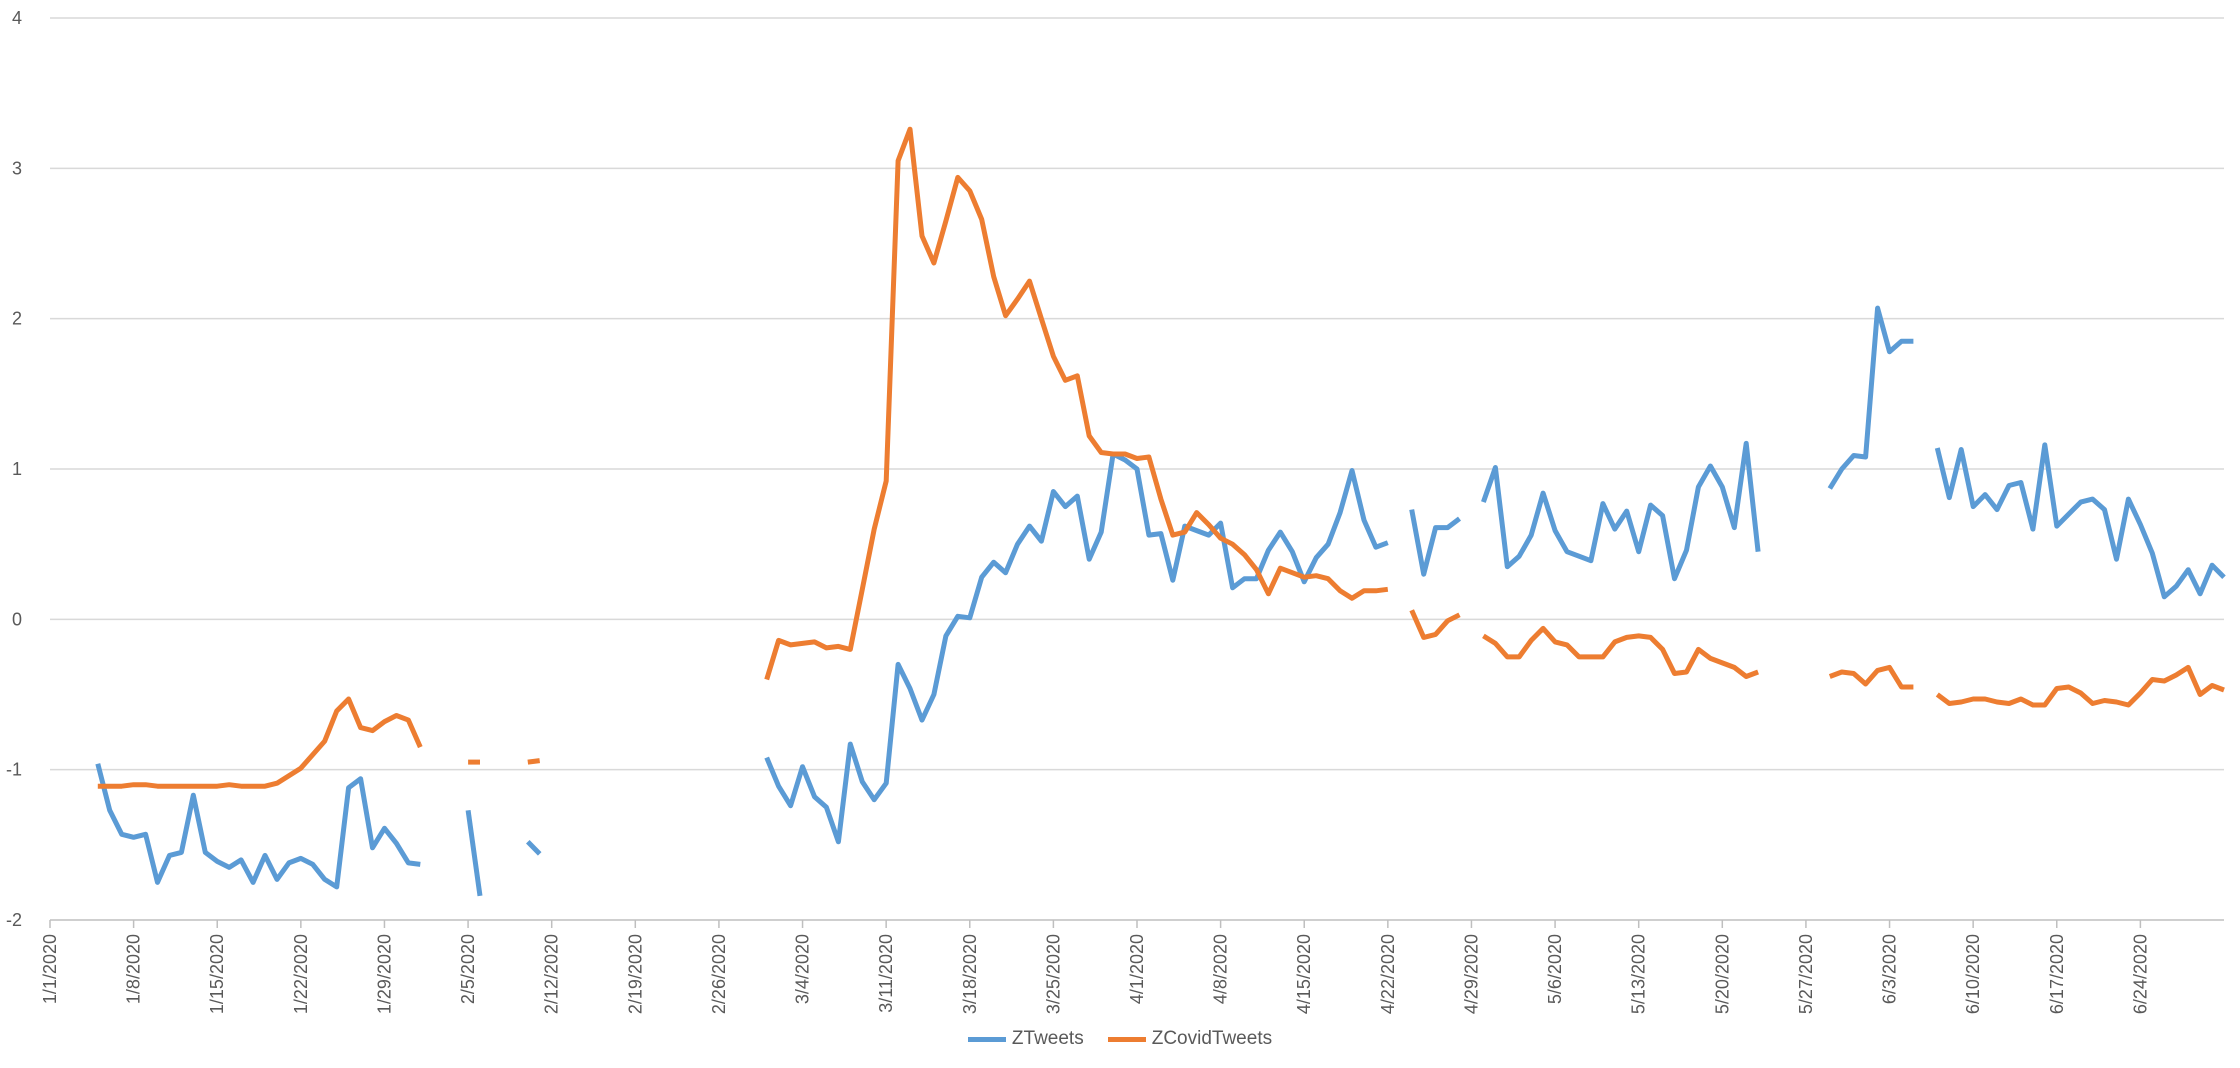  Describe the element at coordinates (14, 920) in the screenshot. I see `y-tick-label: -2` at that location.